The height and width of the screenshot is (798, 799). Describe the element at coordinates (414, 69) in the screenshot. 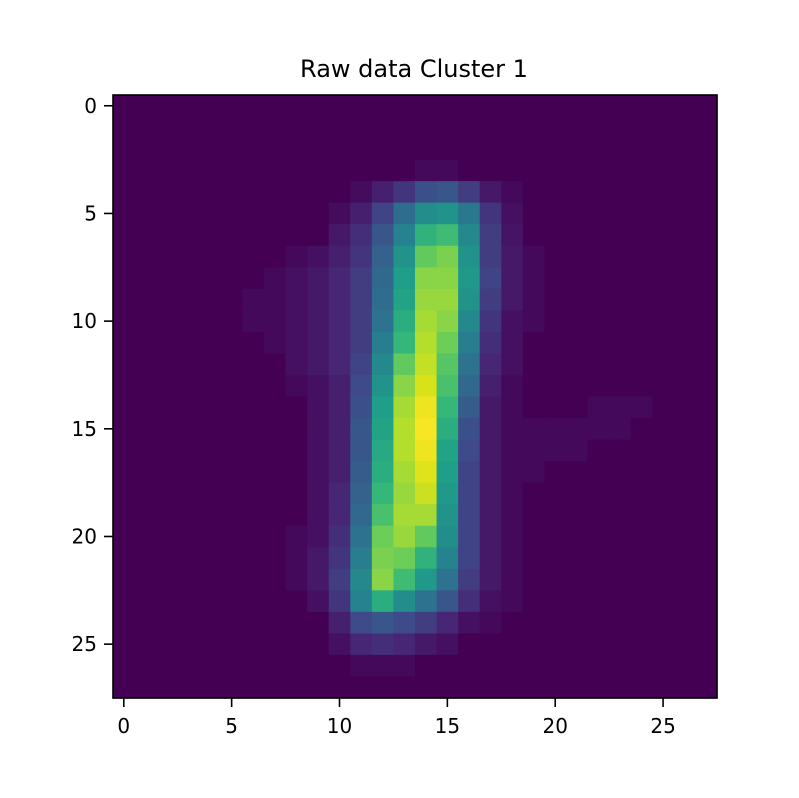

I see `chart-title: Raw data Cluster 1` at that location.